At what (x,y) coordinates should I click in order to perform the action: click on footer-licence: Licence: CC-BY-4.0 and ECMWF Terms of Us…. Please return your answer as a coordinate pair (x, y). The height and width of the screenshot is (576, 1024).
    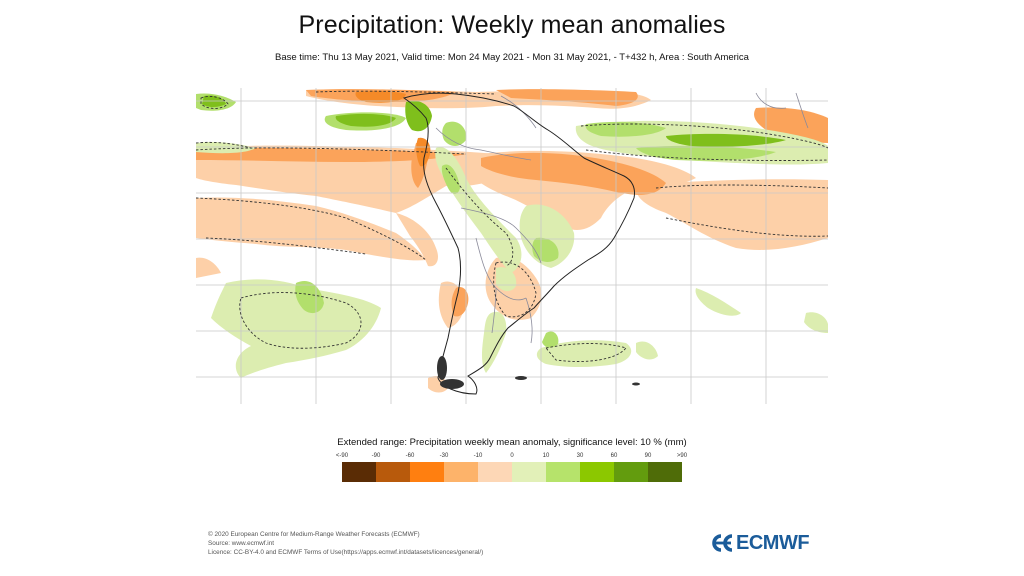
    Looking at the image, I should click on (346, 552).